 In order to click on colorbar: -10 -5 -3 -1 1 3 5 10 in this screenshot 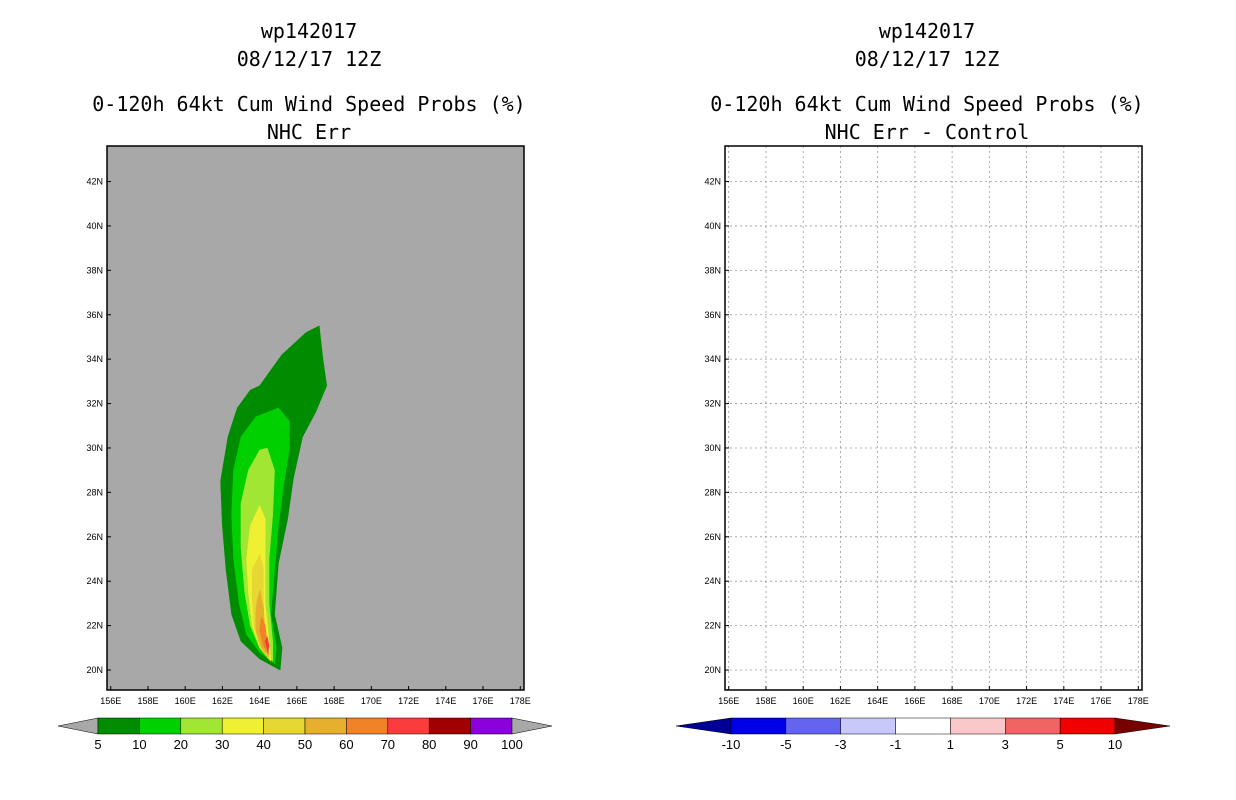, I will do `click(923, 734)`.